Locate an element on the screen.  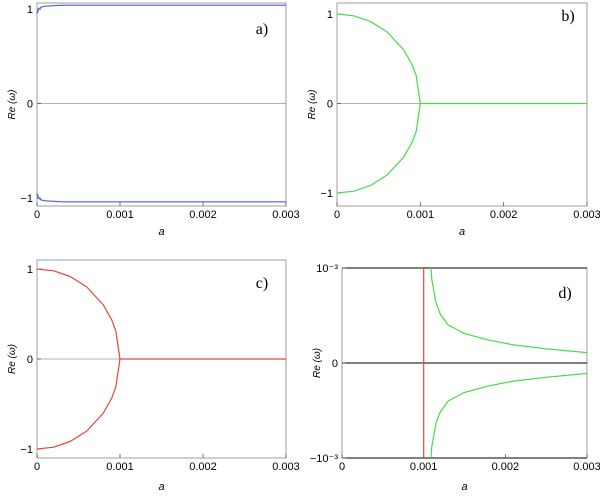
y-tick-label: −10⁻³ is located at coordinates (324, 459).